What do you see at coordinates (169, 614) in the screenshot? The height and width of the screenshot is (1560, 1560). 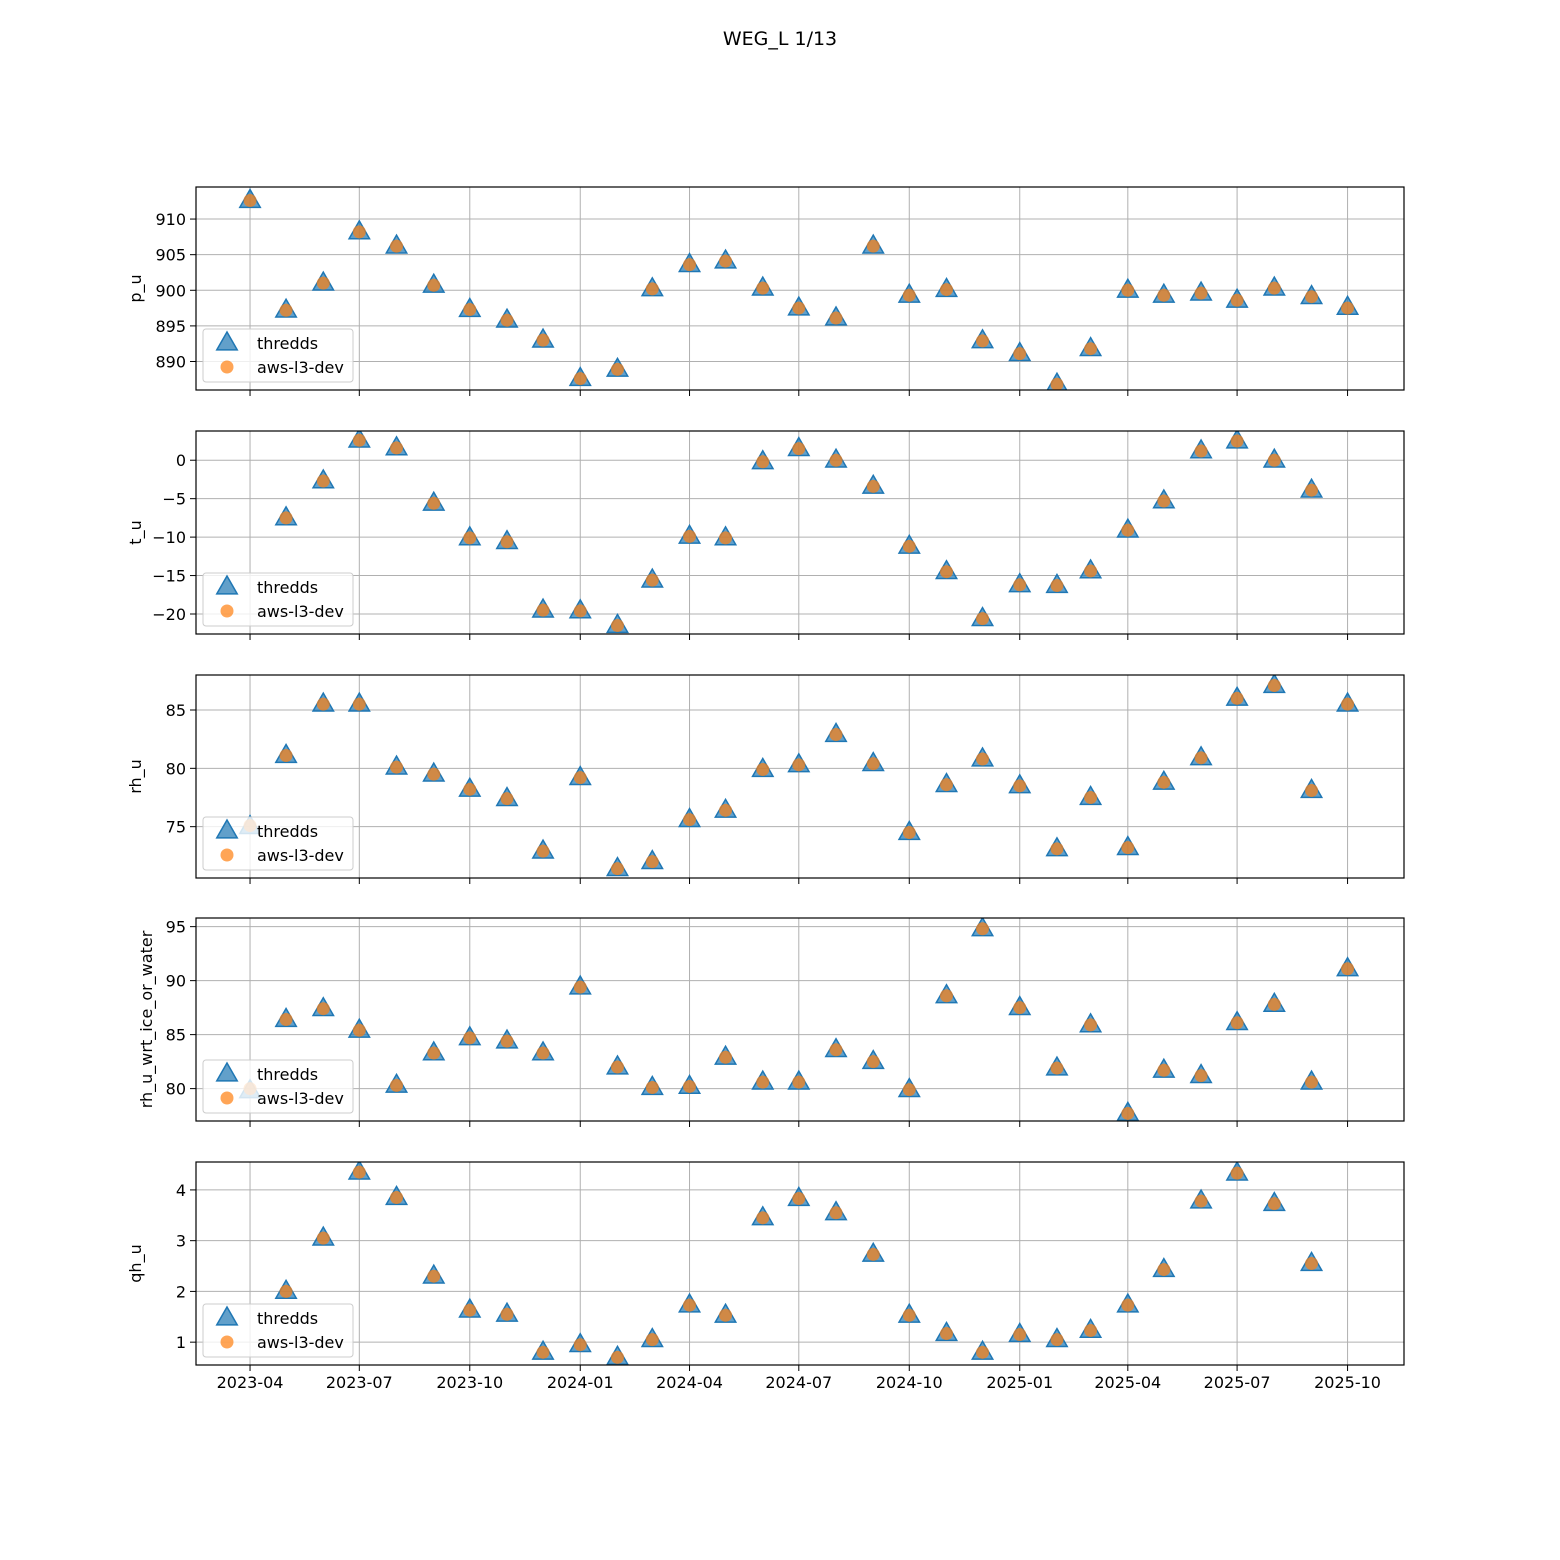 I see `y-tick-label: −20` at bounding box center [169, 614].